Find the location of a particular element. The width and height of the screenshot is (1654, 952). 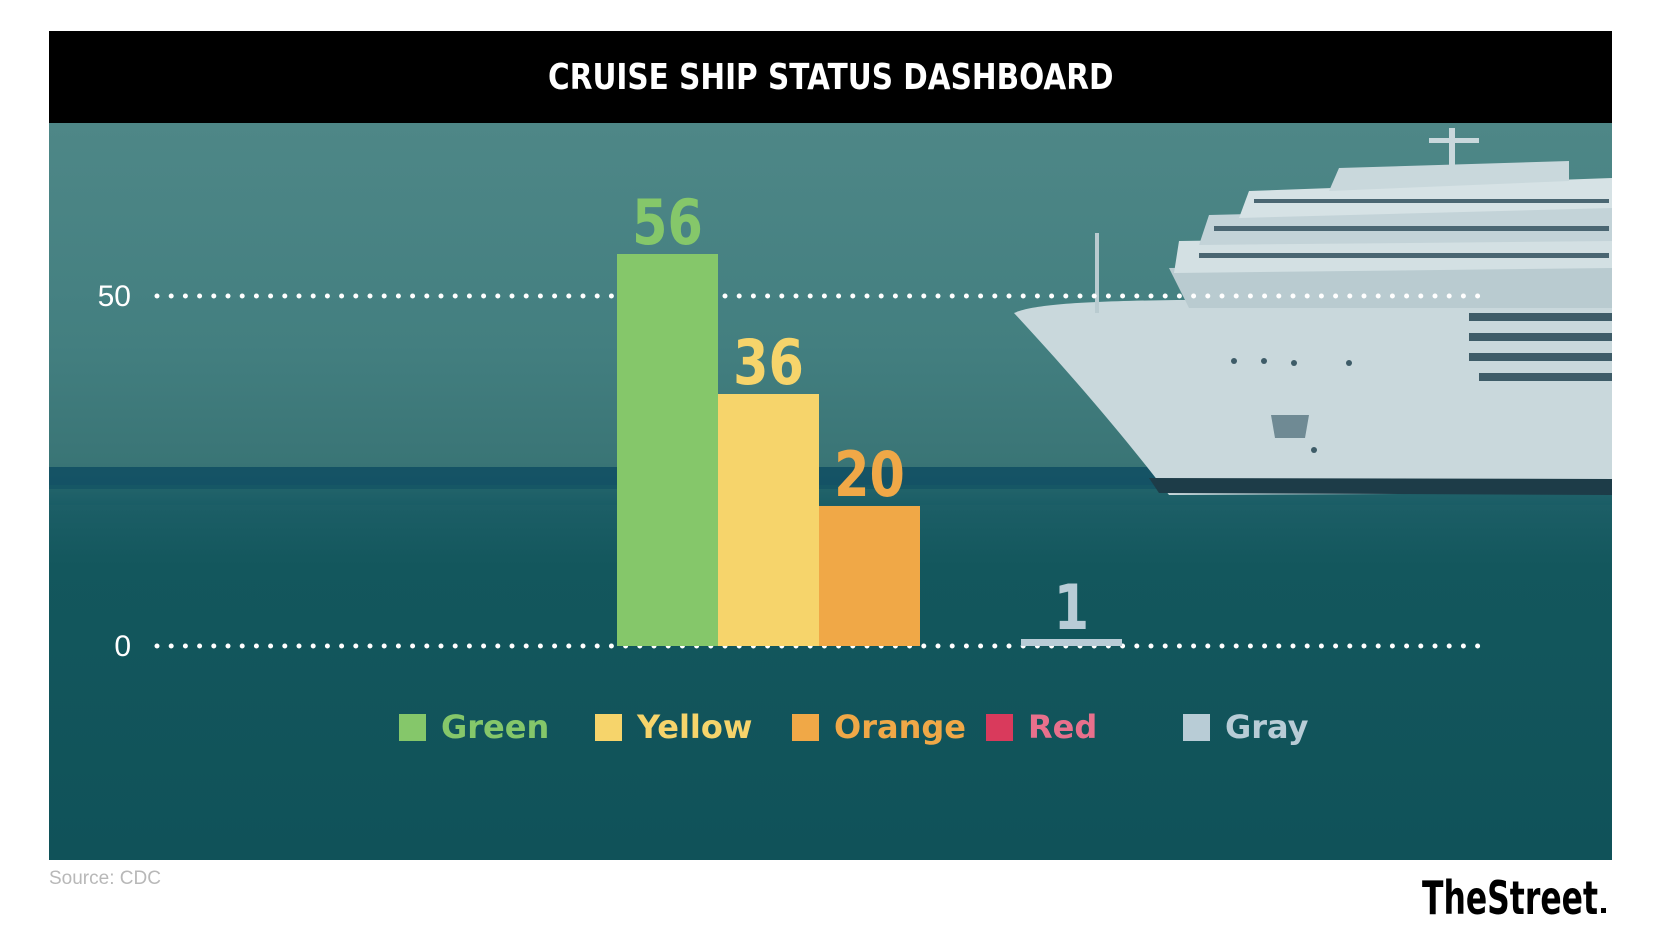

logo-wordmark: TheStreet is located at coordinates (1510, 898).